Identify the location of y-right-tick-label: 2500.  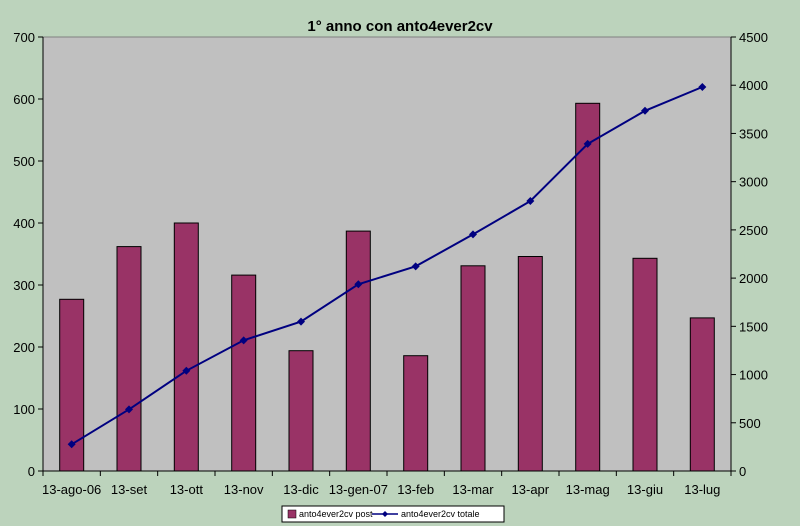
(753, 230).